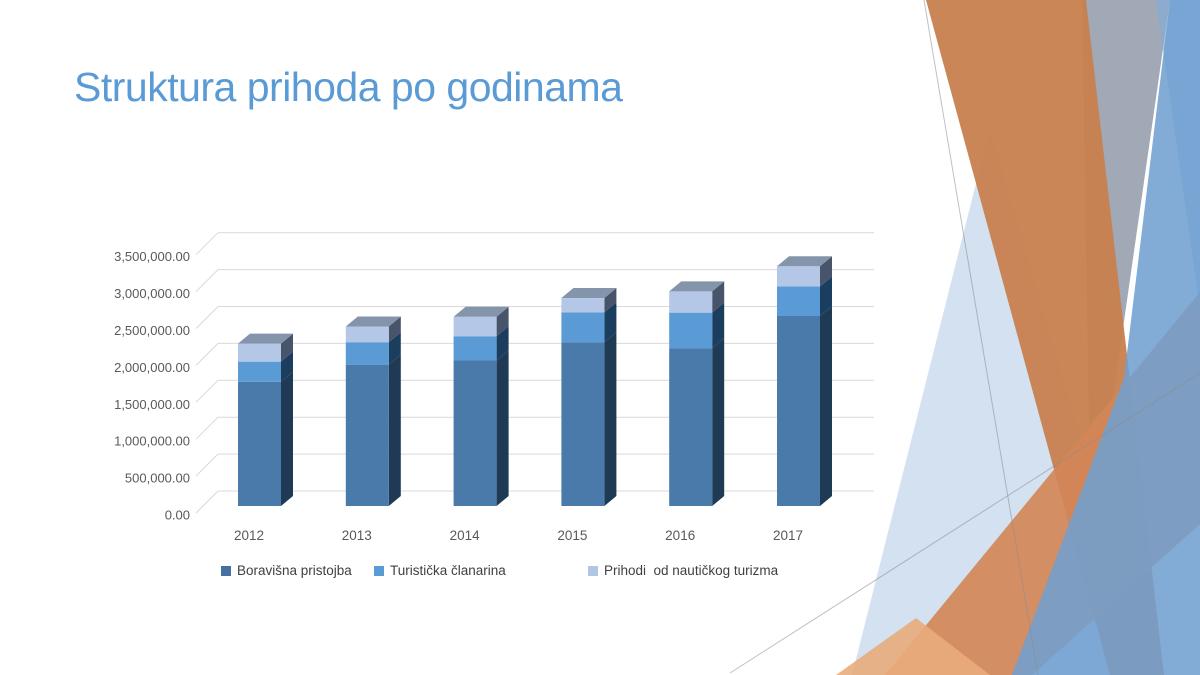 This screenshot has height=675, width=1200. I want to click on bar-2014, so click(481, 406).